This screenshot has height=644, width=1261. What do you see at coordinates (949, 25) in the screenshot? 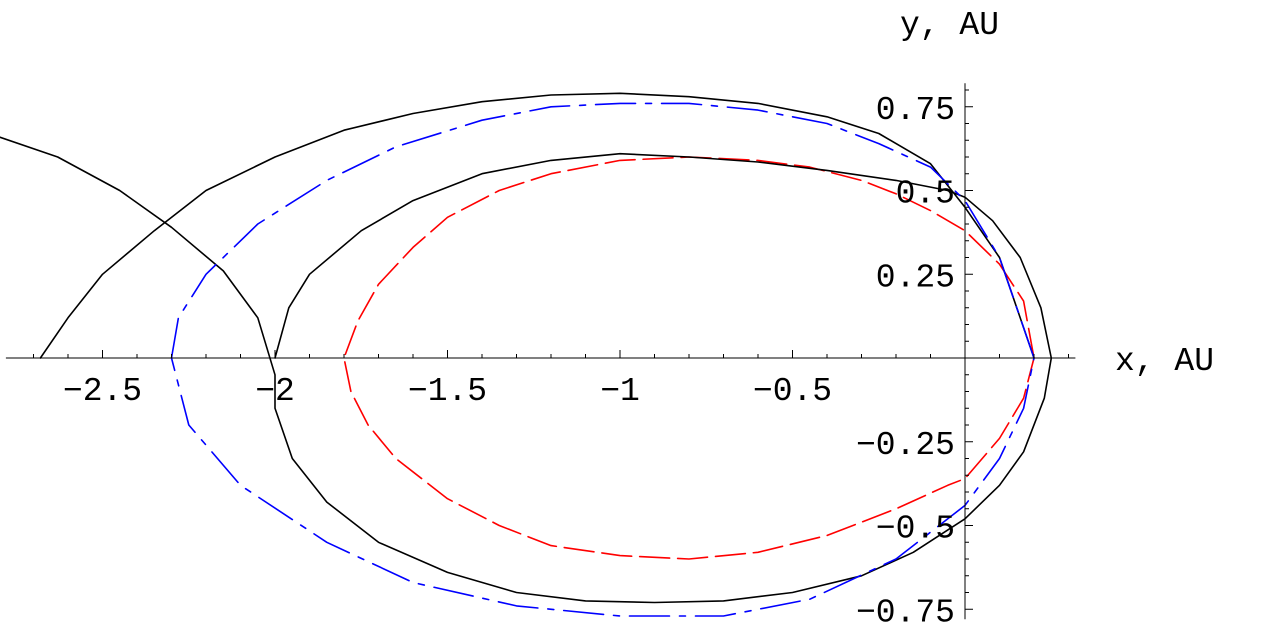
I see `y-axis-label: y, AU` at bounding box center [949, 25].